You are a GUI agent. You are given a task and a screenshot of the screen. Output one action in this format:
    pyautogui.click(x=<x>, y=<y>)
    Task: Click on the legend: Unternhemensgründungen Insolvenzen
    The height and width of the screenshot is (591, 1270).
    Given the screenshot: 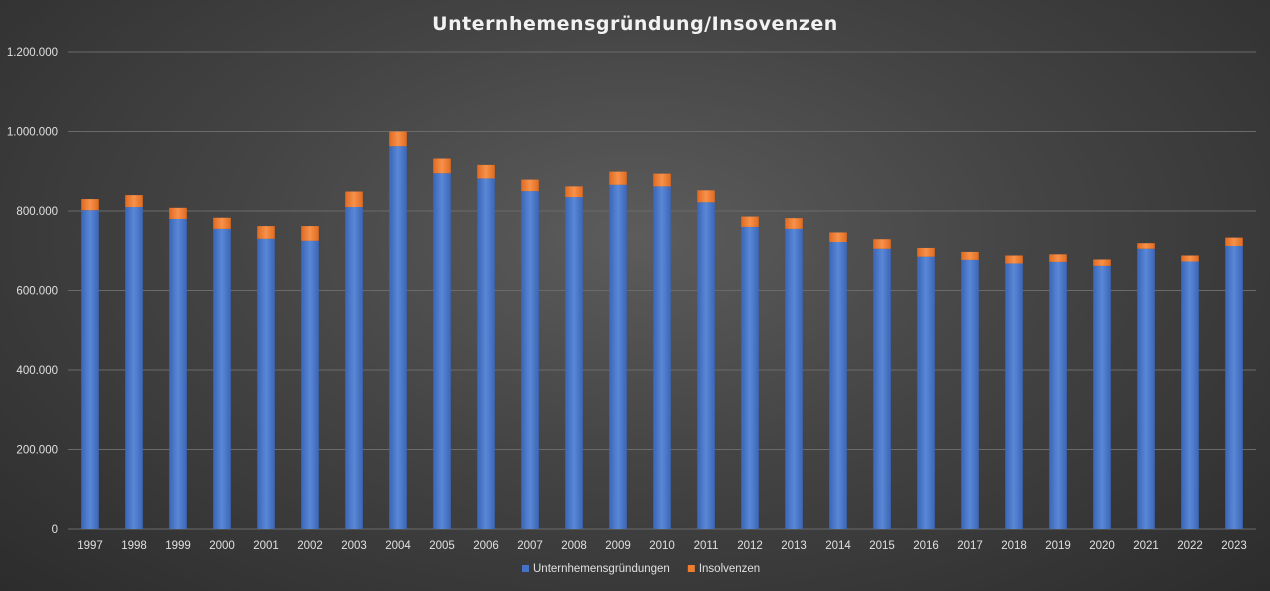 What is the action you would take?
    pyautogui.click(x=641, y=569)
    